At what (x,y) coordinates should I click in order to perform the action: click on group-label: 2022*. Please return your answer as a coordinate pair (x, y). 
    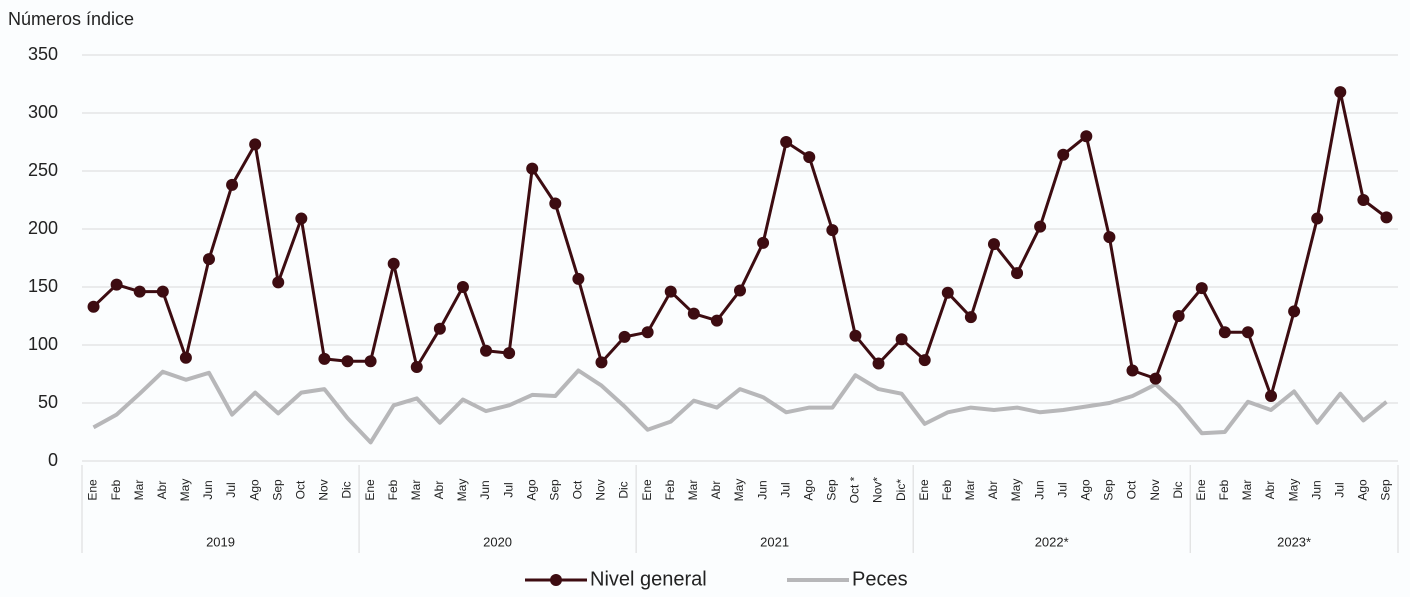
    Looking at the image, I should click on (1052, 541).